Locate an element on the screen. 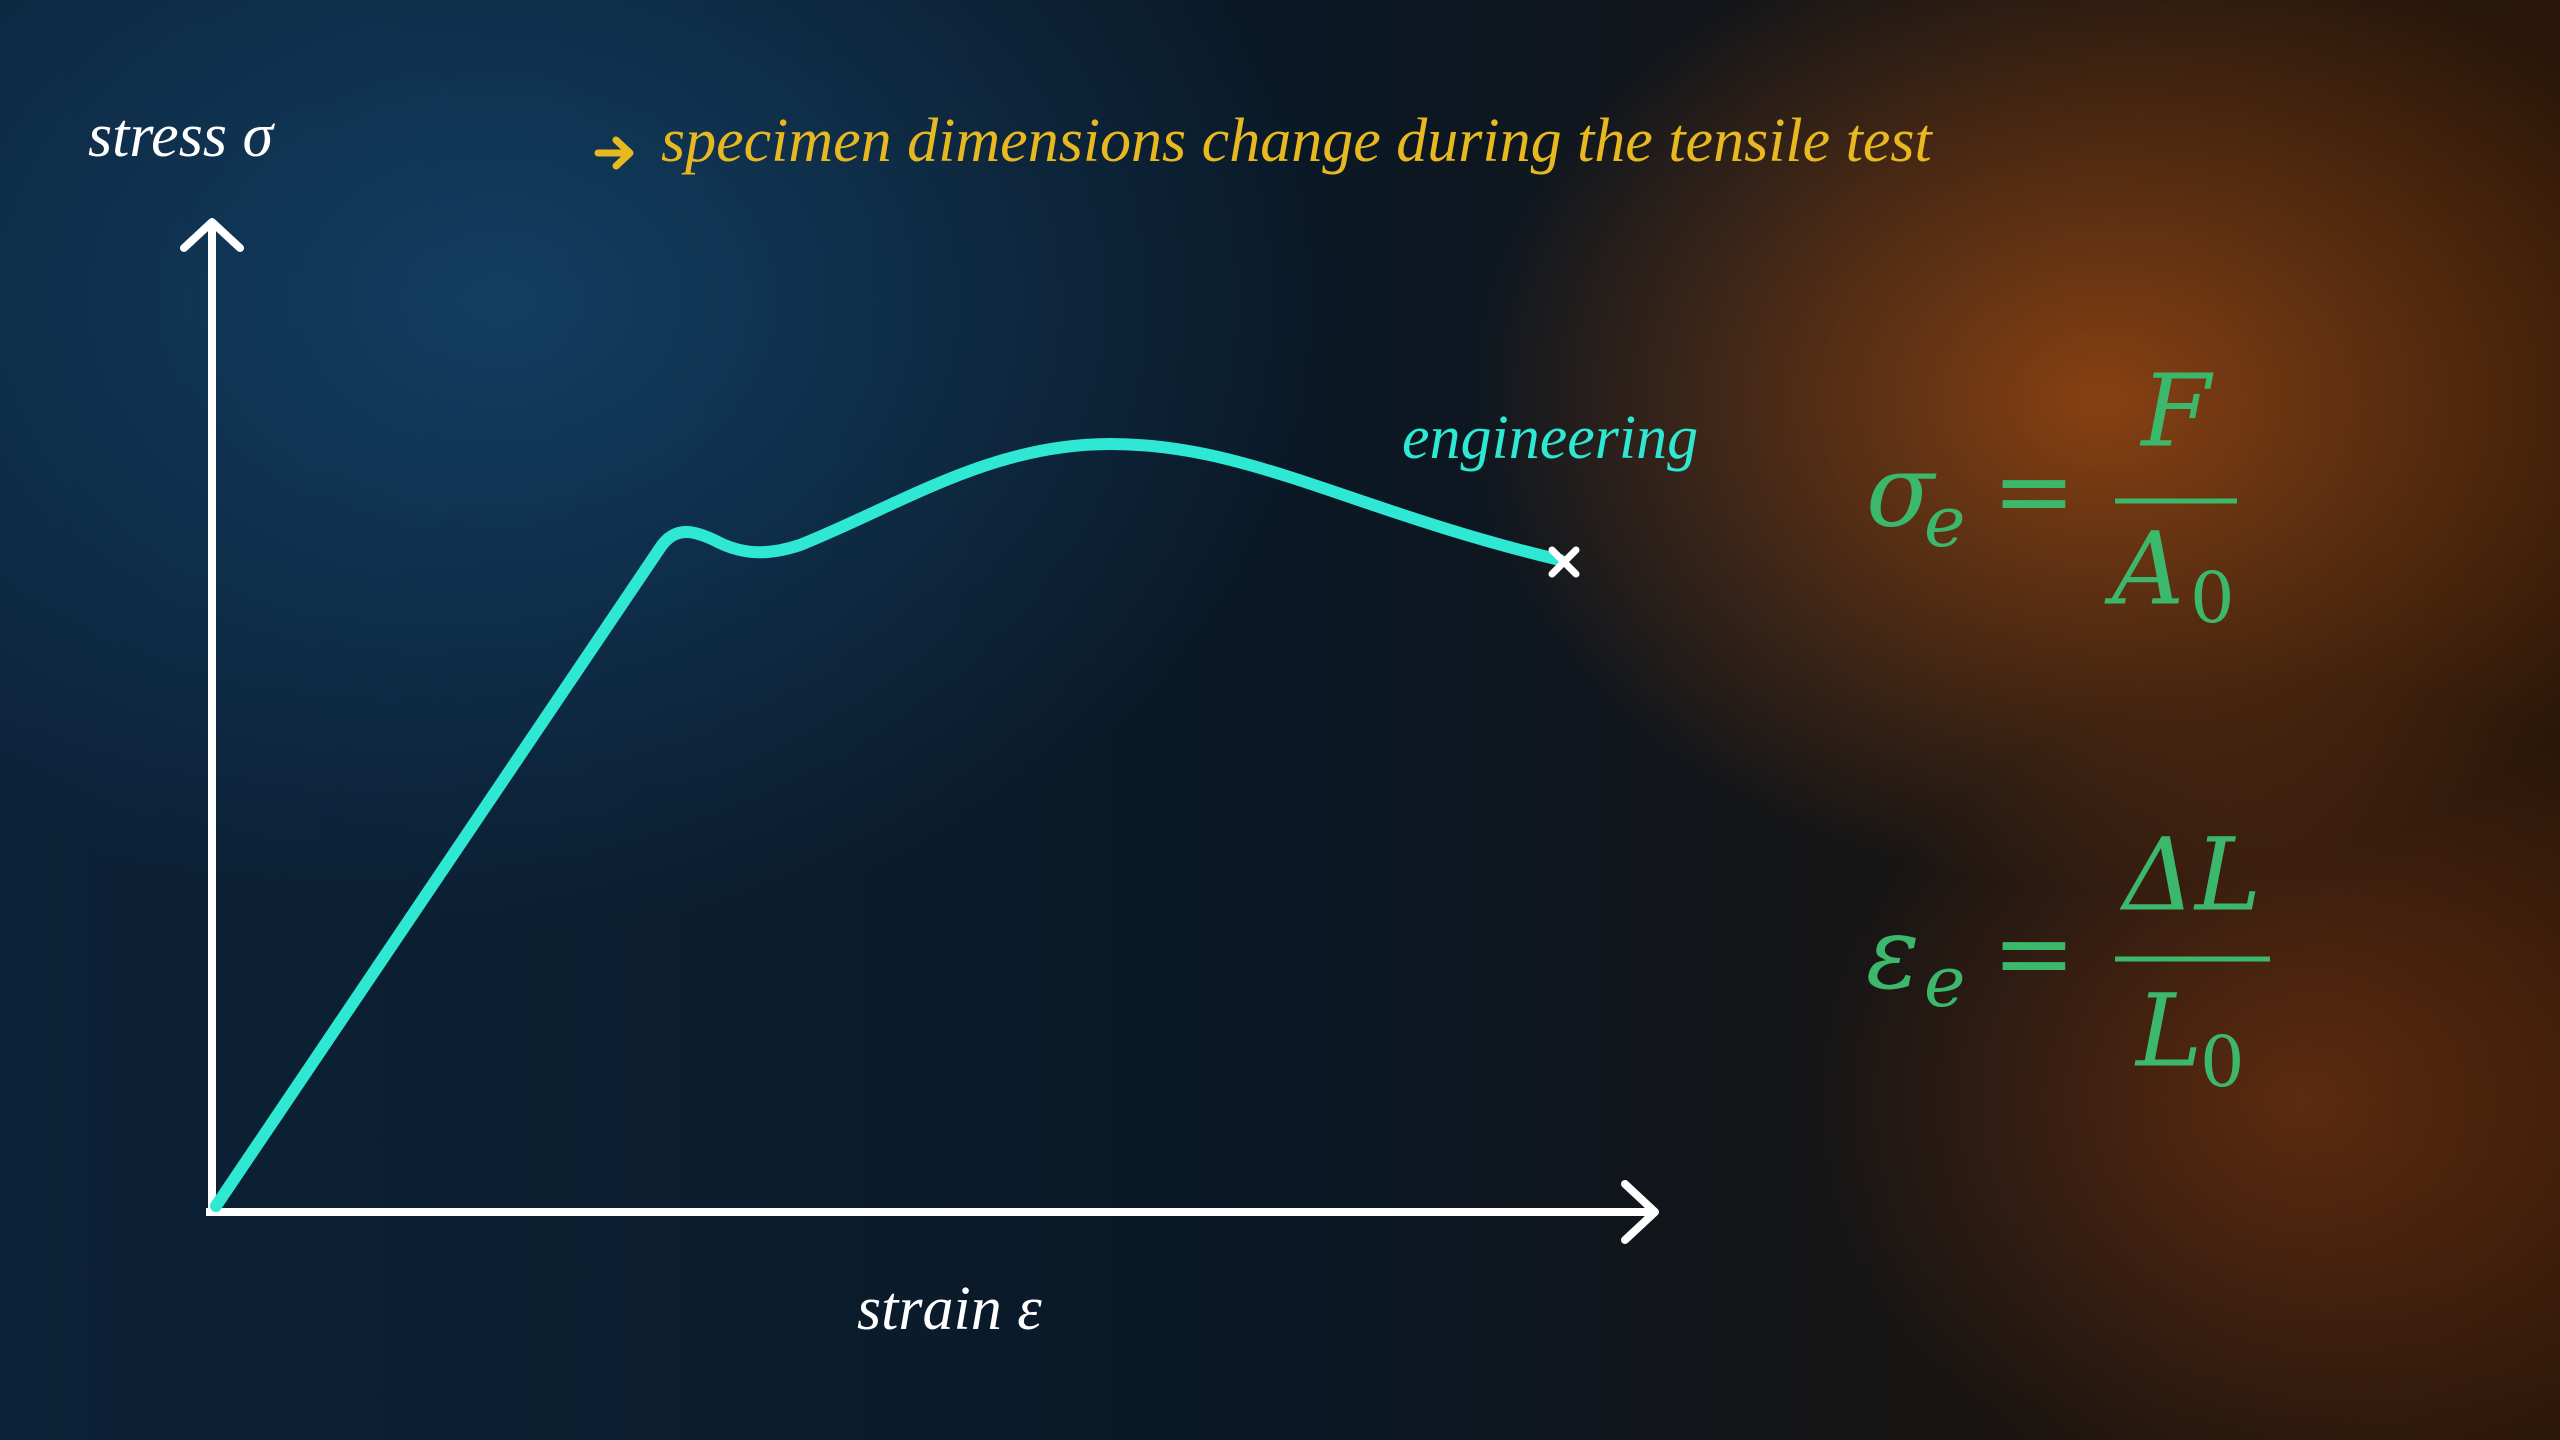 This screenshot has height=1440, width=2560. fracture-mark is located at coordinates (1564, 562).